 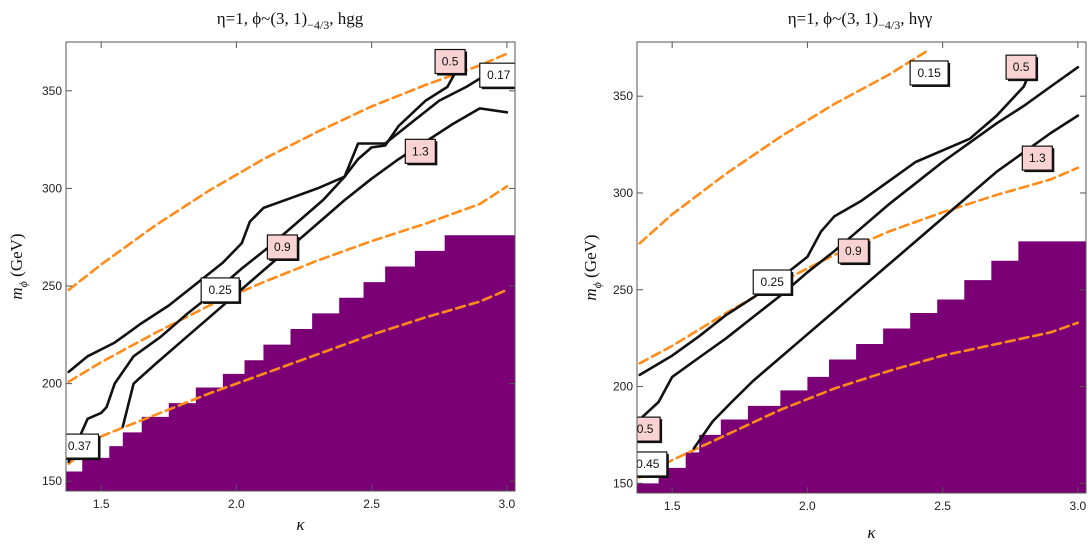 I want to click on chart-title: η=1, ϕ~(3, 1)−4/3, hγγ, so click(x=860, y=20).